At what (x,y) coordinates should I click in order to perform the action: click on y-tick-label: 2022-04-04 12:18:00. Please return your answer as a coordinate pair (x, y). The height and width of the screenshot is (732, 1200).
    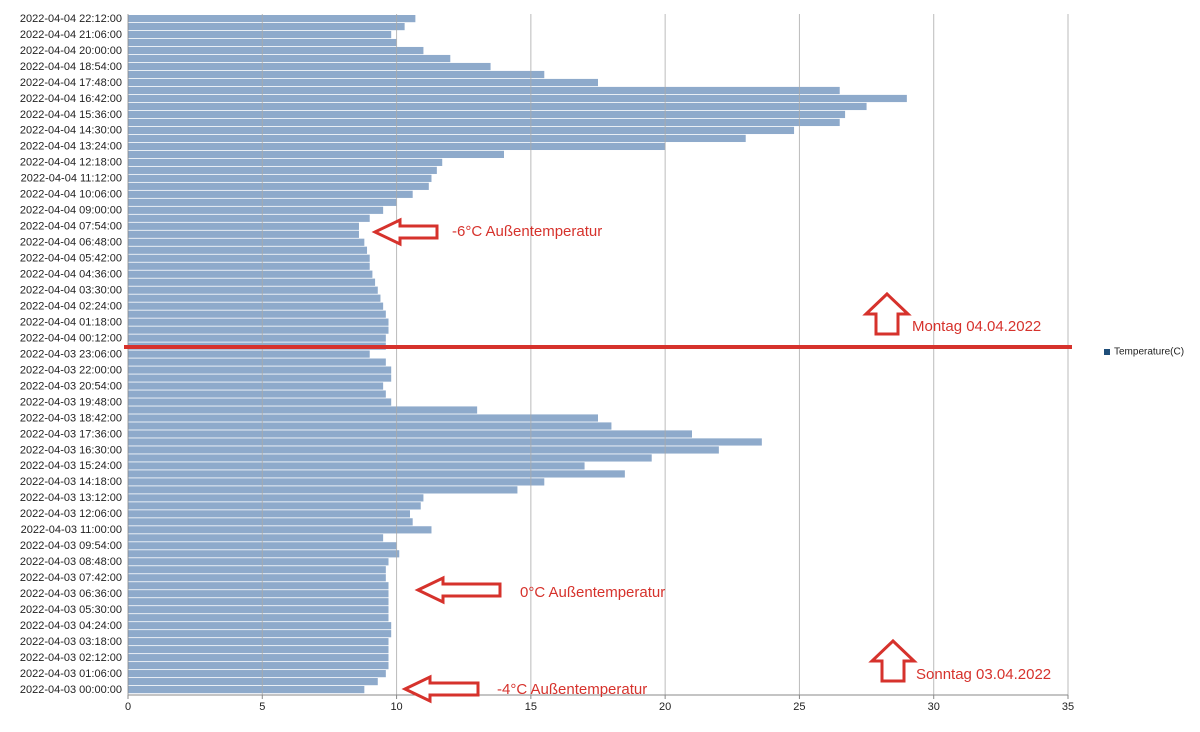
    Looking at the image, I should click on (71, 163).